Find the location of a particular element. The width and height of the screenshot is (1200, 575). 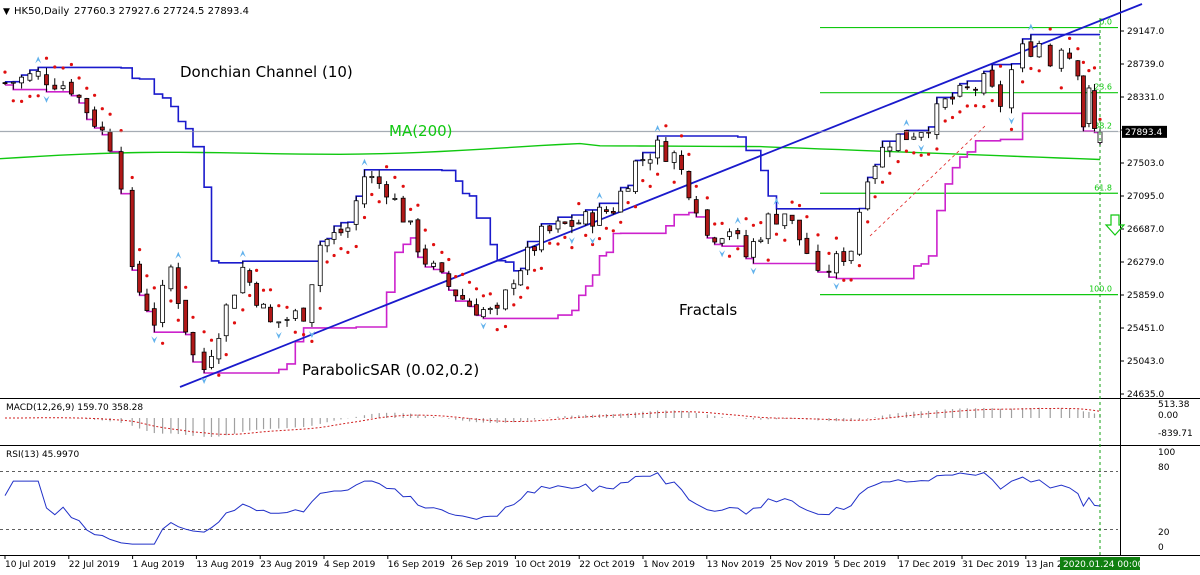

chart-header-ohlc: 27760.3 27927.6 27724.5 27893.4 is located at coordinates (161, 11).